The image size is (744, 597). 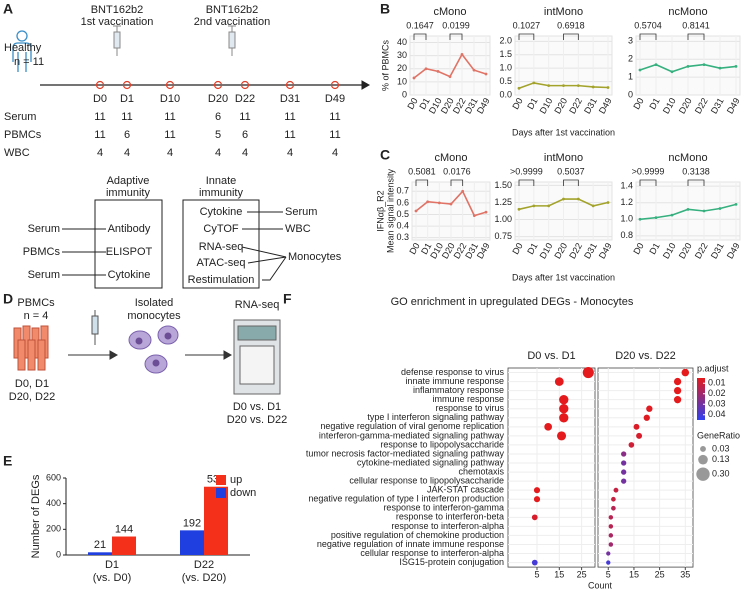 What do you see at coordinates (385, 9) in the screenshot?
I see `panel-label: B` at bounding box center [385, 9].